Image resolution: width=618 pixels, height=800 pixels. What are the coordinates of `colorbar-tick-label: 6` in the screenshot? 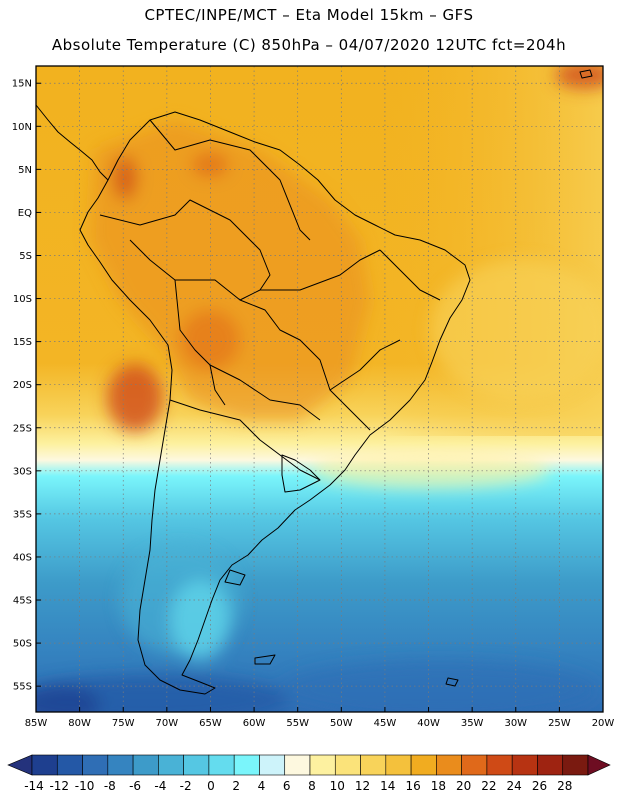 It's located at (287, 786).